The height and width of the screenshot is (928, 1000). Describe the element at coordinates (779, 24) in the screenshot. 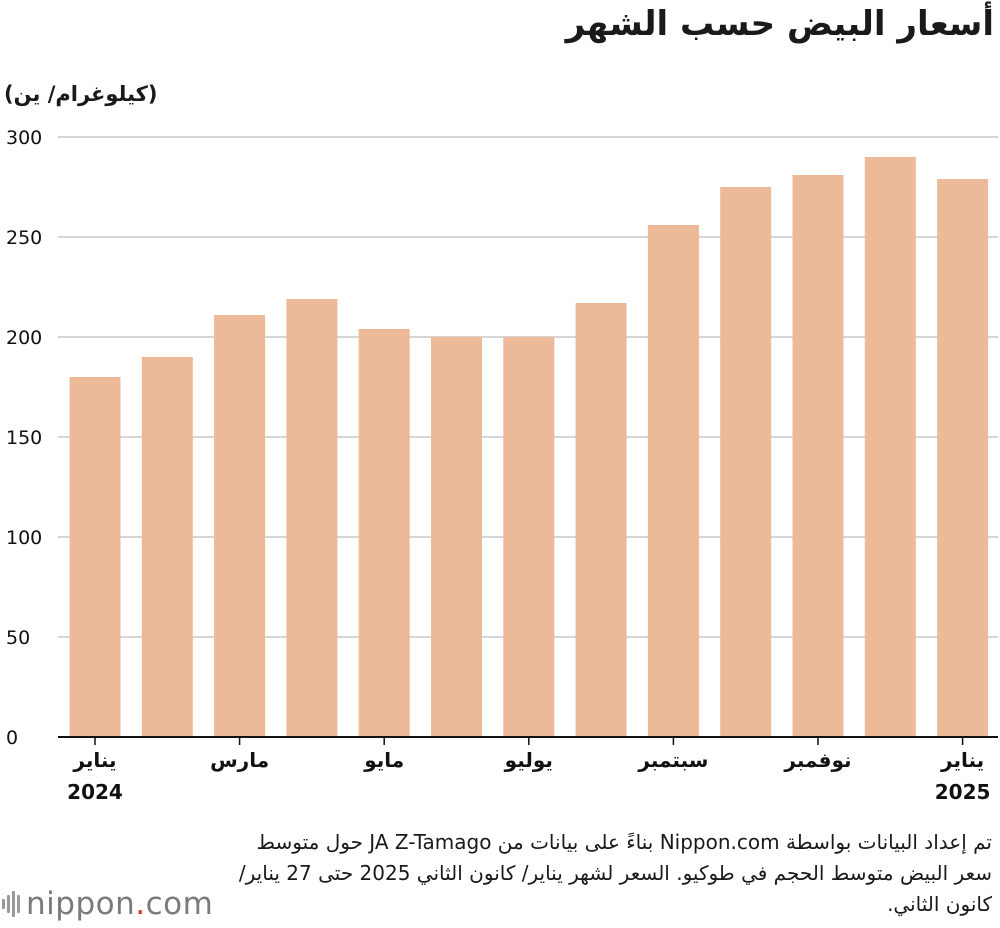

I see `chart-title: أسعار البيض حسب الشهر` at that location.